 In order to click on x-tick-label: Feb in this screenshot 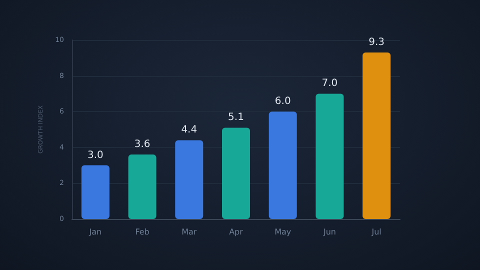, I will do `click(142, 232)`.